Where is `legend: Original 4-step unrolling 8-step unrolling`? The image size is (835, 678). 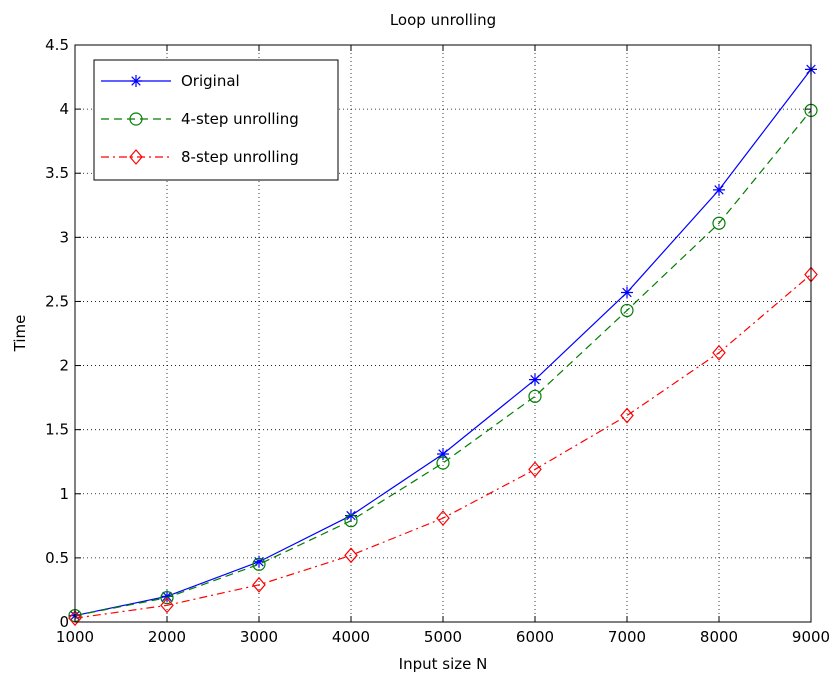 legend: Original 4-step unrolling 8-step unrolling is located at coordinates (216, 120).